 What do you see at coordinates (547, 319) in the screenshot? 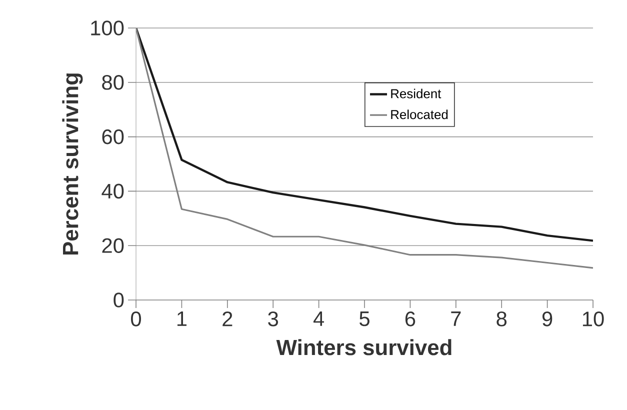
I see `x-tick-label: 9` at bounding box center [547, 319].